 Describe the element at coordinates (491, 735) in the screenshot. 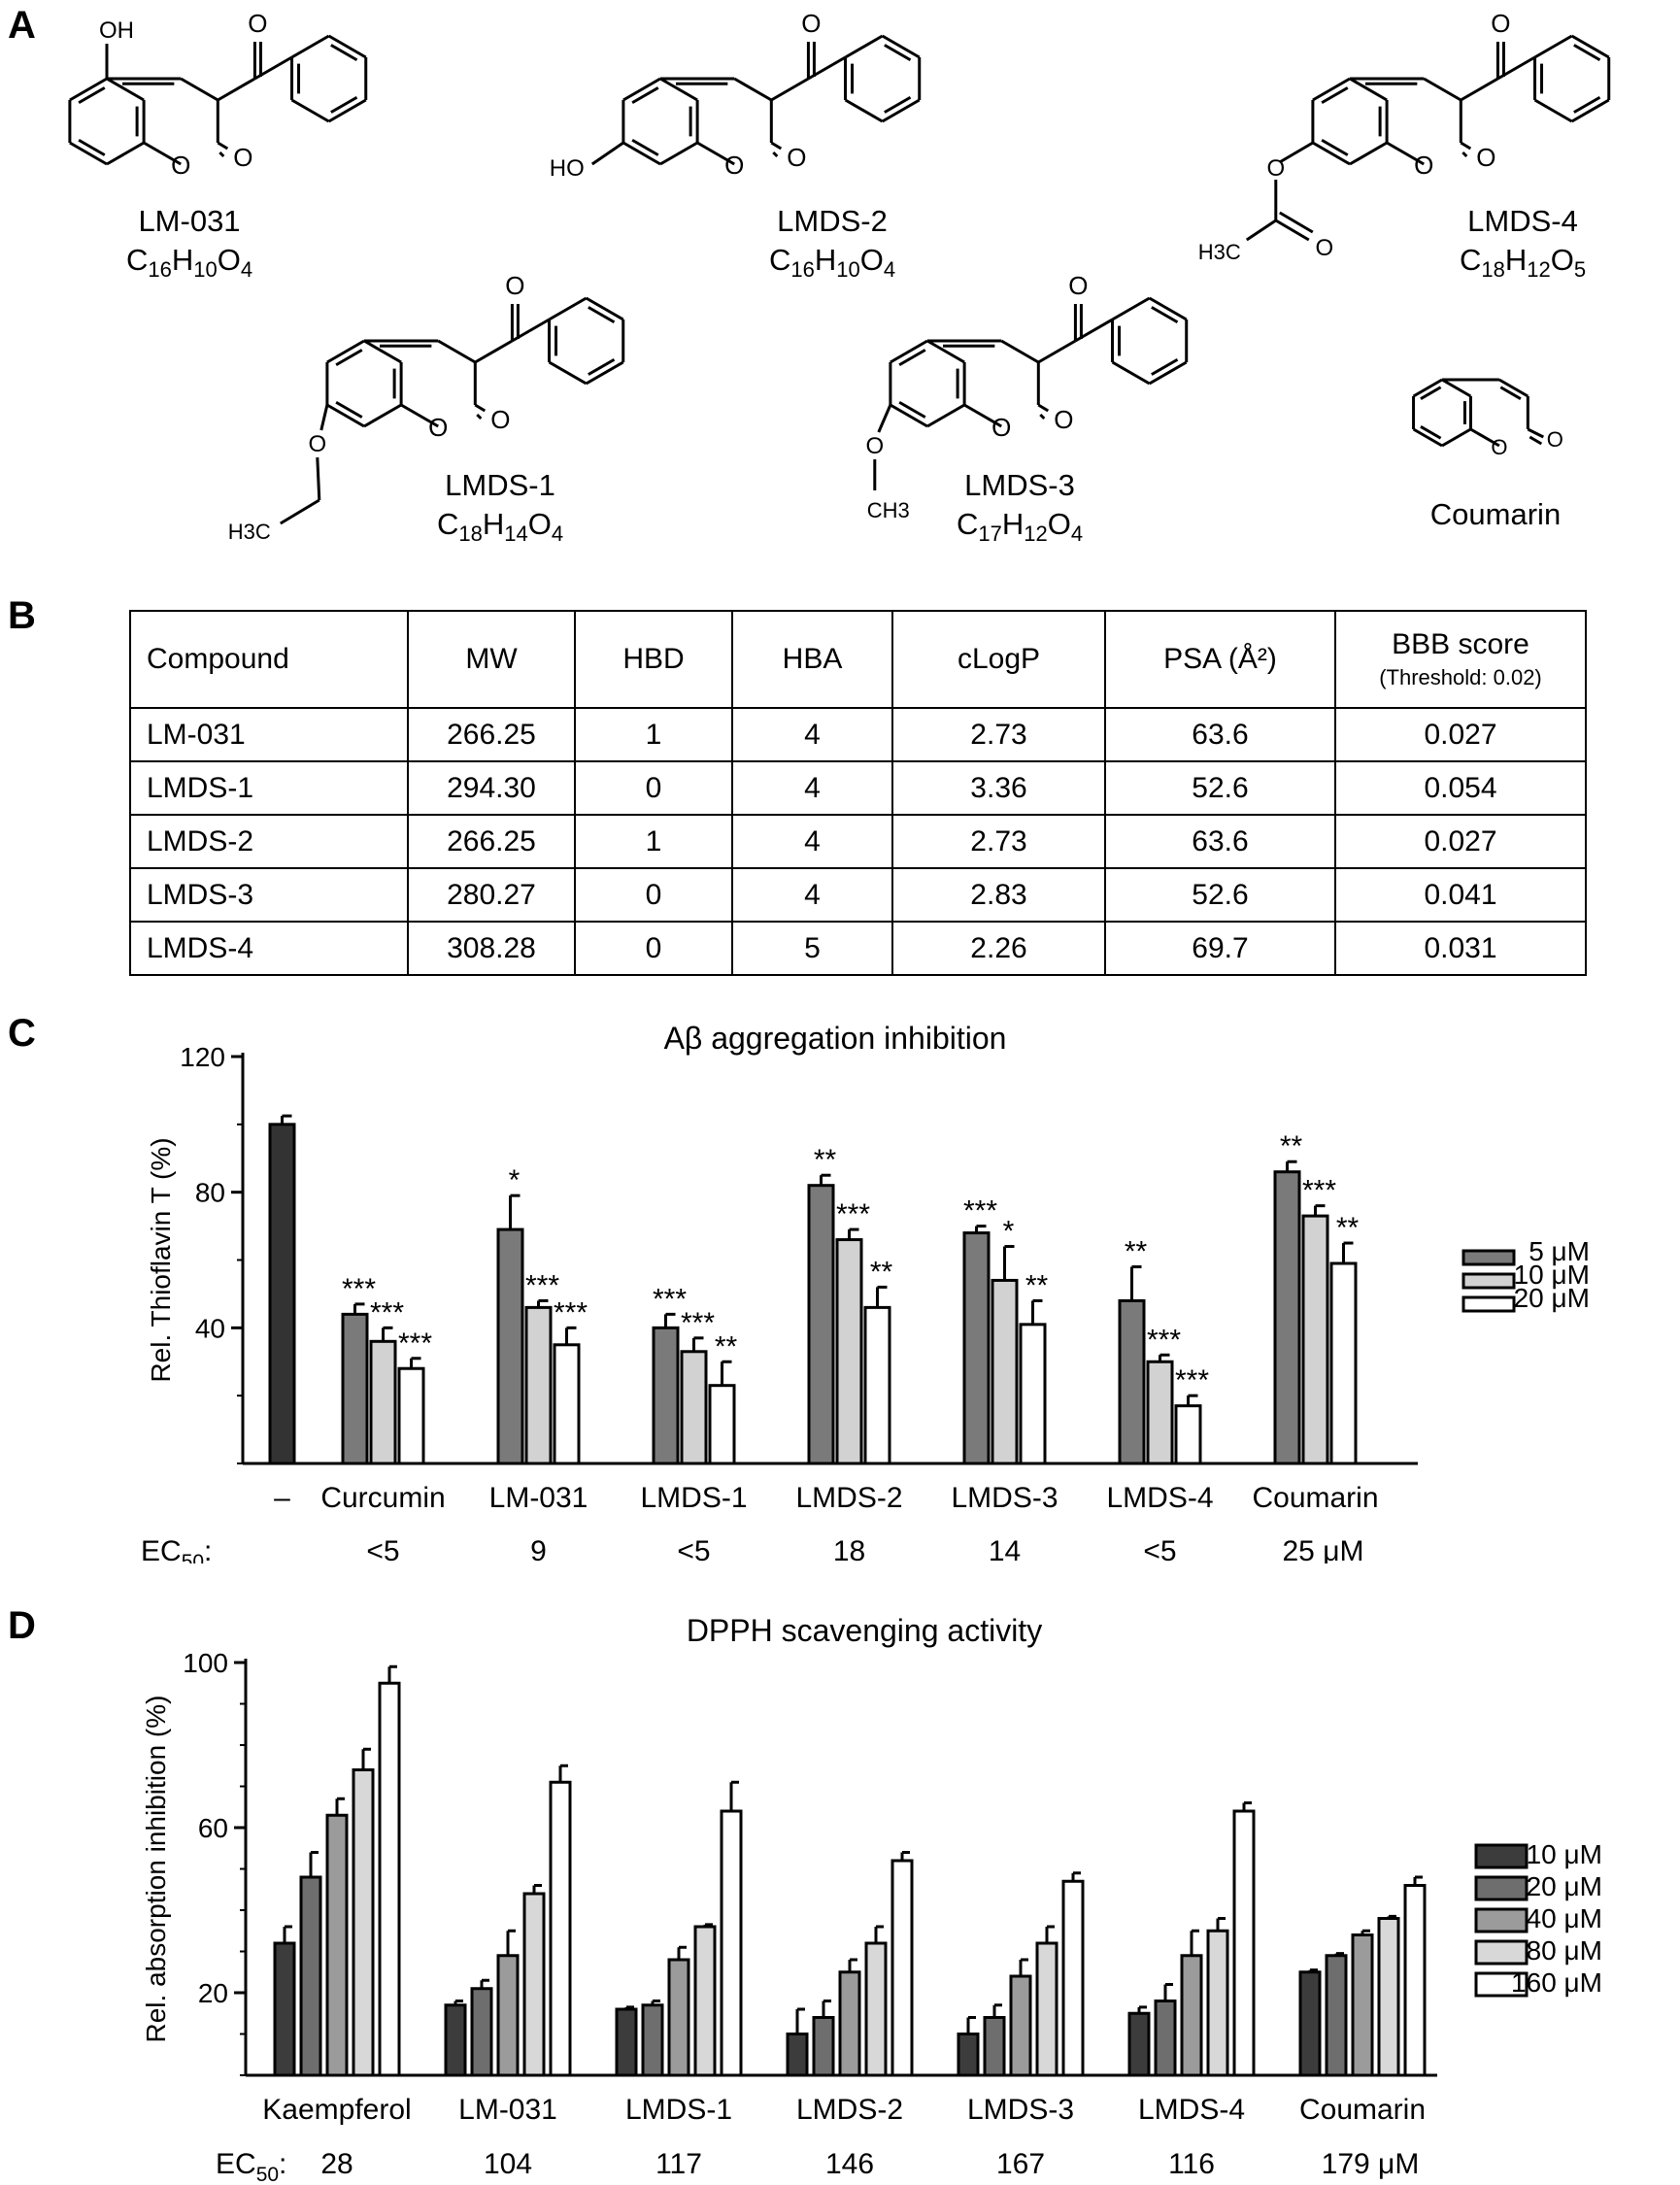

I see `table-cell: 266.25` at that location.